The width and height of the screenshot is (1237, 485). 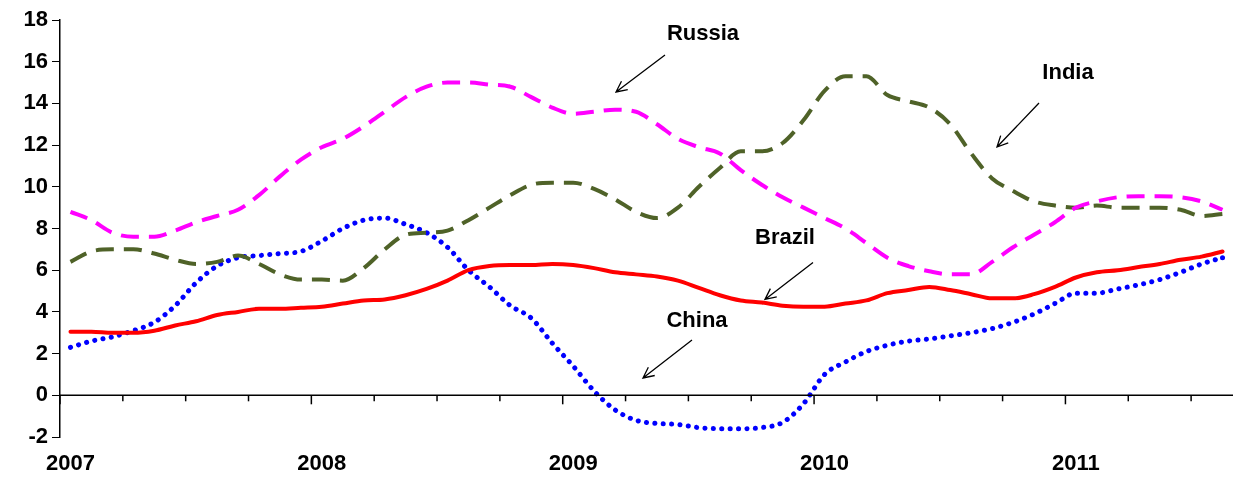 What do you see at coordinates (35, 19) in the screenshot?
I see `y-tick-label: 18` at bounding box center [35, 19].